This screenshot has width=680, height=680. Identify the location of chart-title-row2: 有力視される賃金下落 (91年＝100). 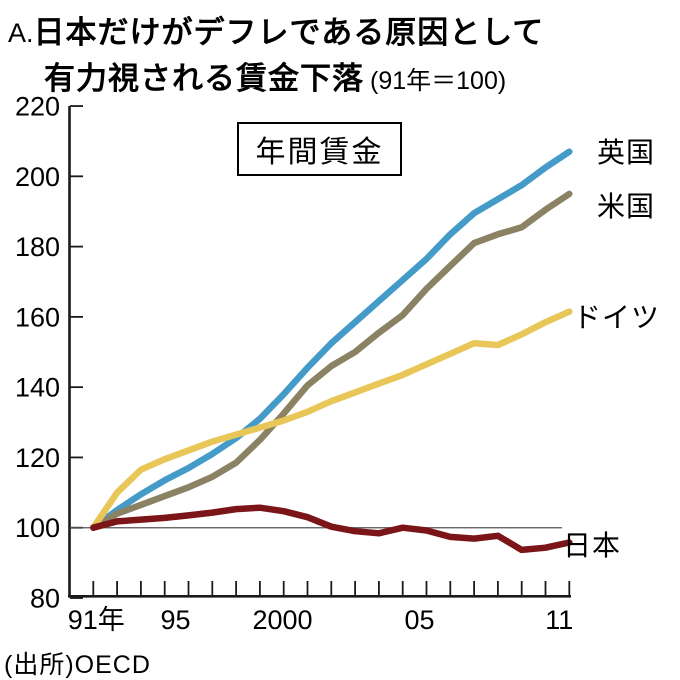
(275, 75).